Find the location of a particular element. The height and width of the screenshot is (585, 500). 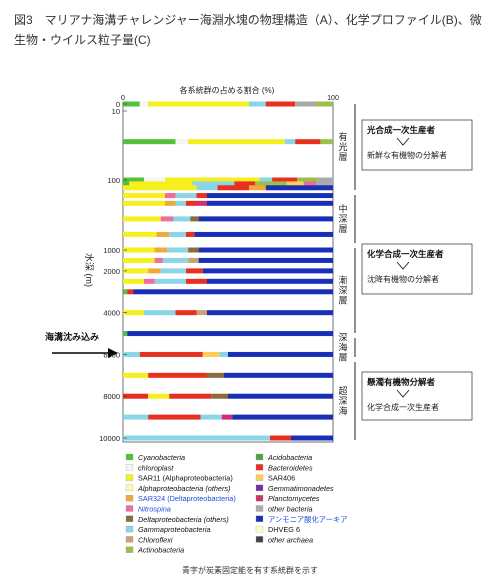

legend-item: SAR406 is located at coordinates (275, 478).